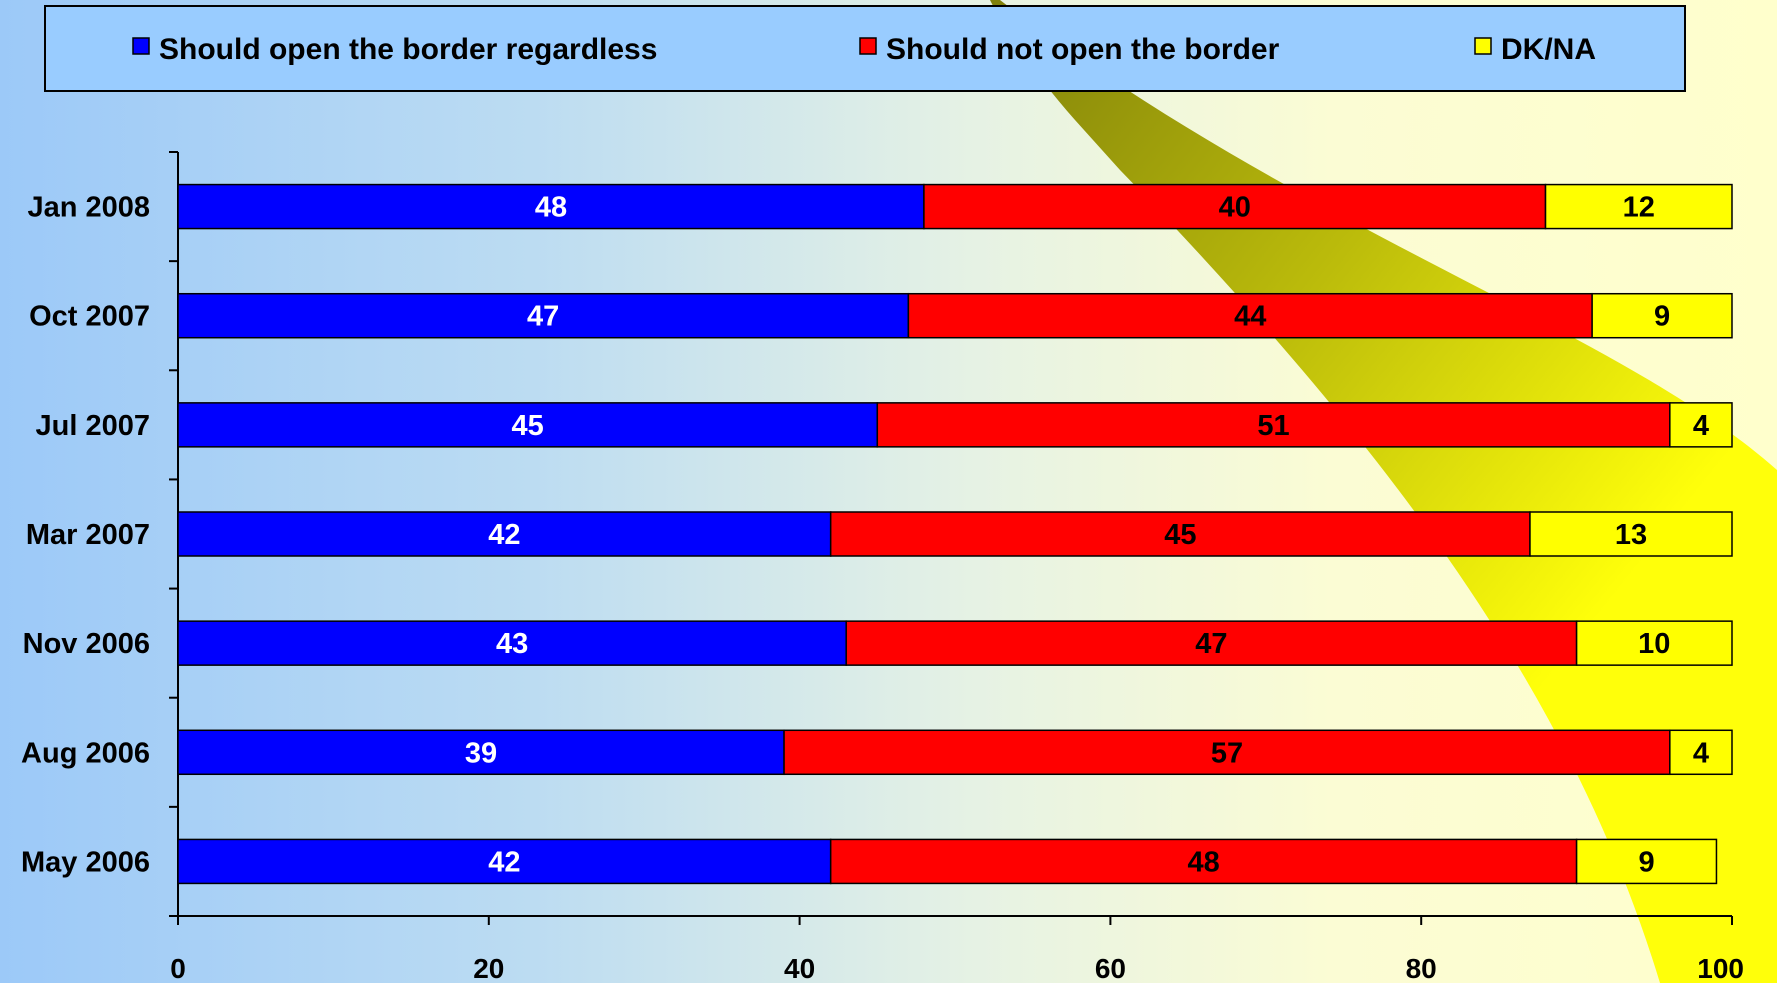  I want to click on data-label: 43, so click(512, 644).